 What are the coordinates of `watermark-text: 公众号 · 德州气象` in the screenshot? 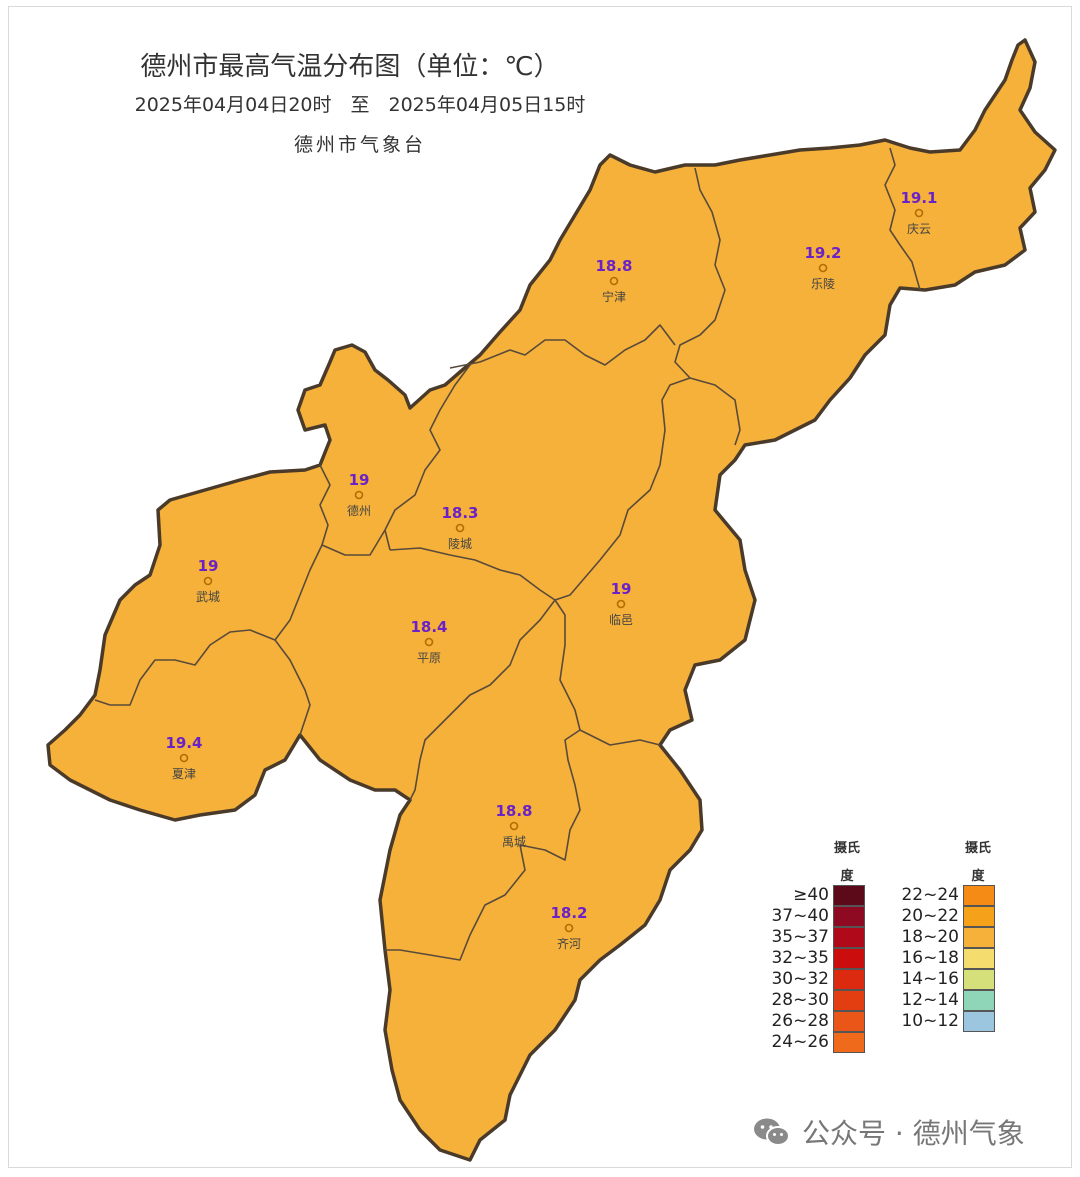 It's located at (913, 1133).